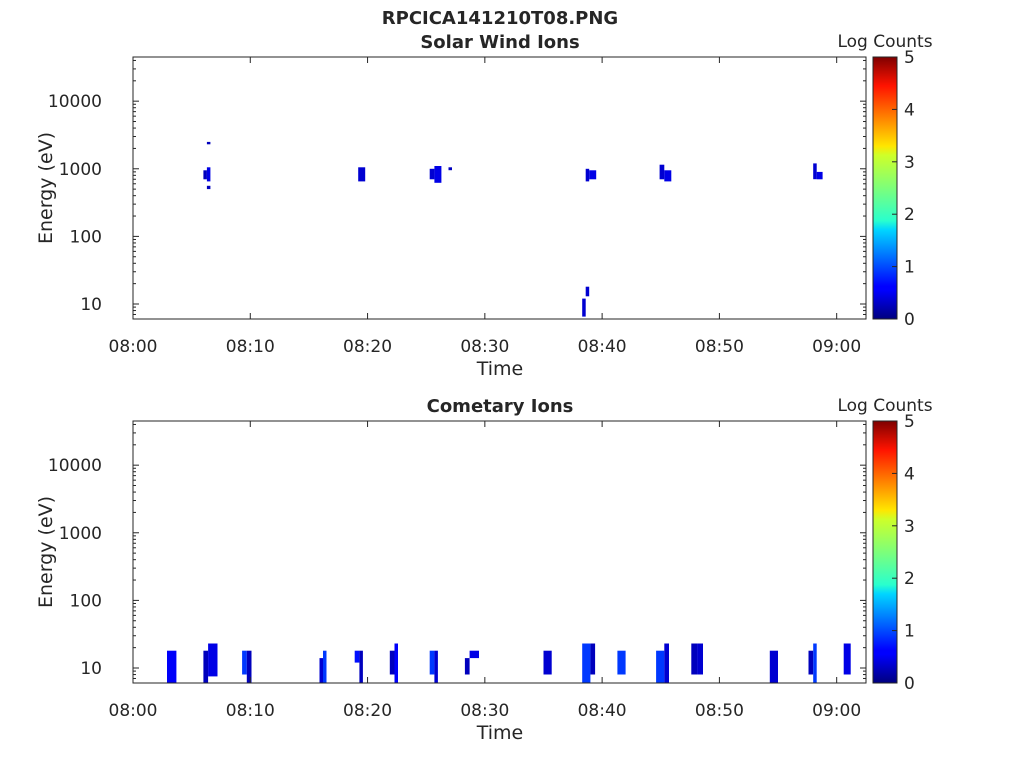 The height and width of the screenshot is (772, 1024). I want to click on colorbar-tick-label: 0, so click(909, 320).